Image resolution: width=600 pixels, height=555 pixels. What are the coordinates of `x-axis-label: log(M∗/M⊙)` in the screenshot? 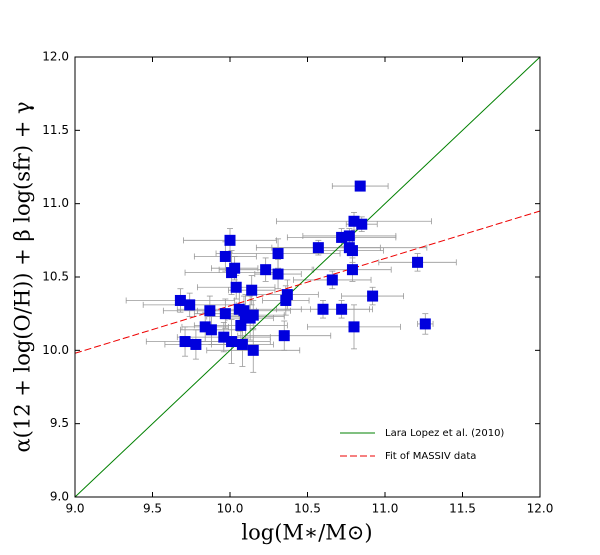 It's located at (306, 533).